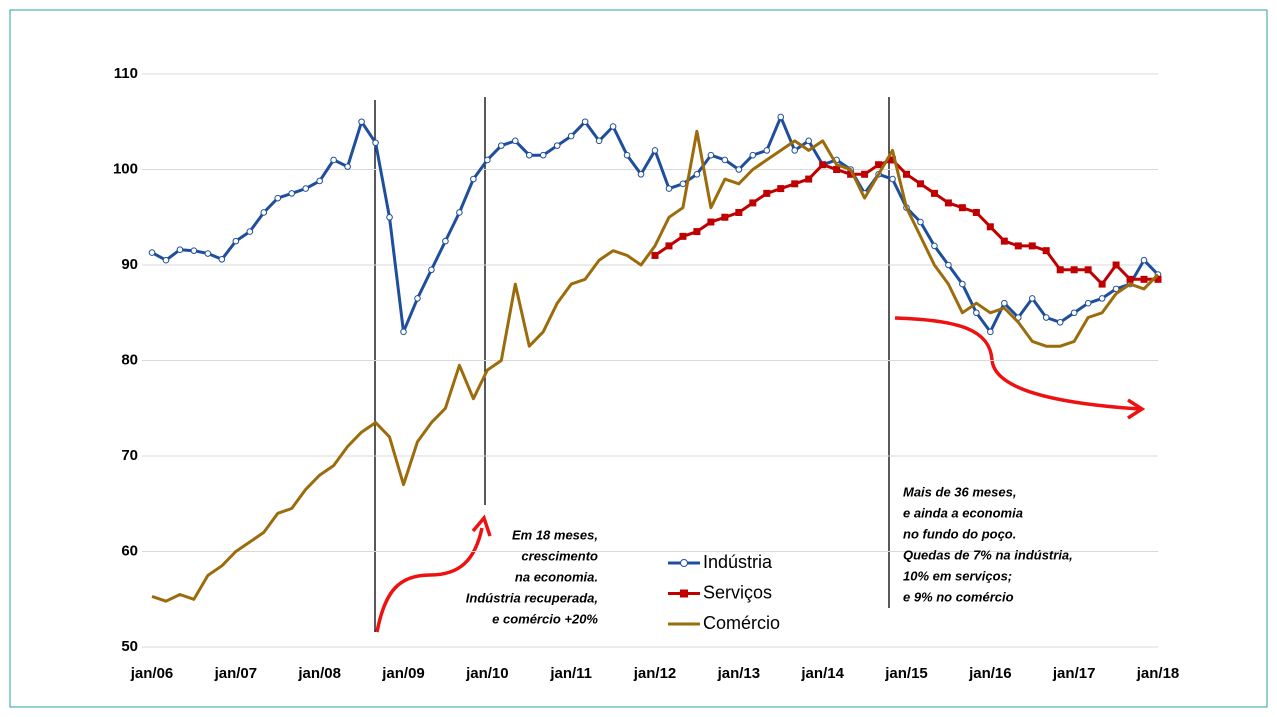  What do you see at coordinates (129, 359) in the screenshot?
I see `y-tick-label: 80` at bounding box center [129, 359].